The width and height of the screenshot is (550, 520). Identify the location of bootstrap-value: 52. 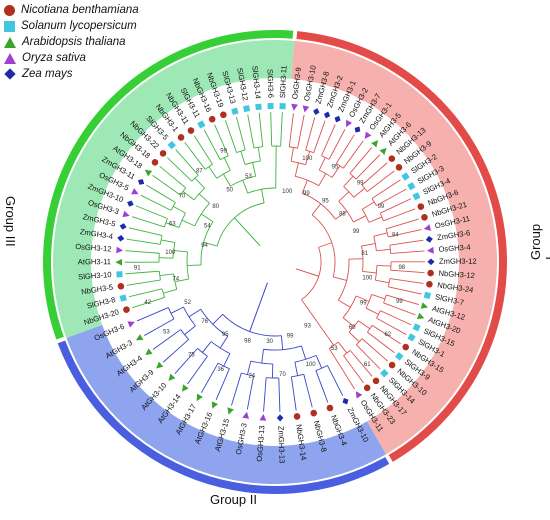
(187, 303).